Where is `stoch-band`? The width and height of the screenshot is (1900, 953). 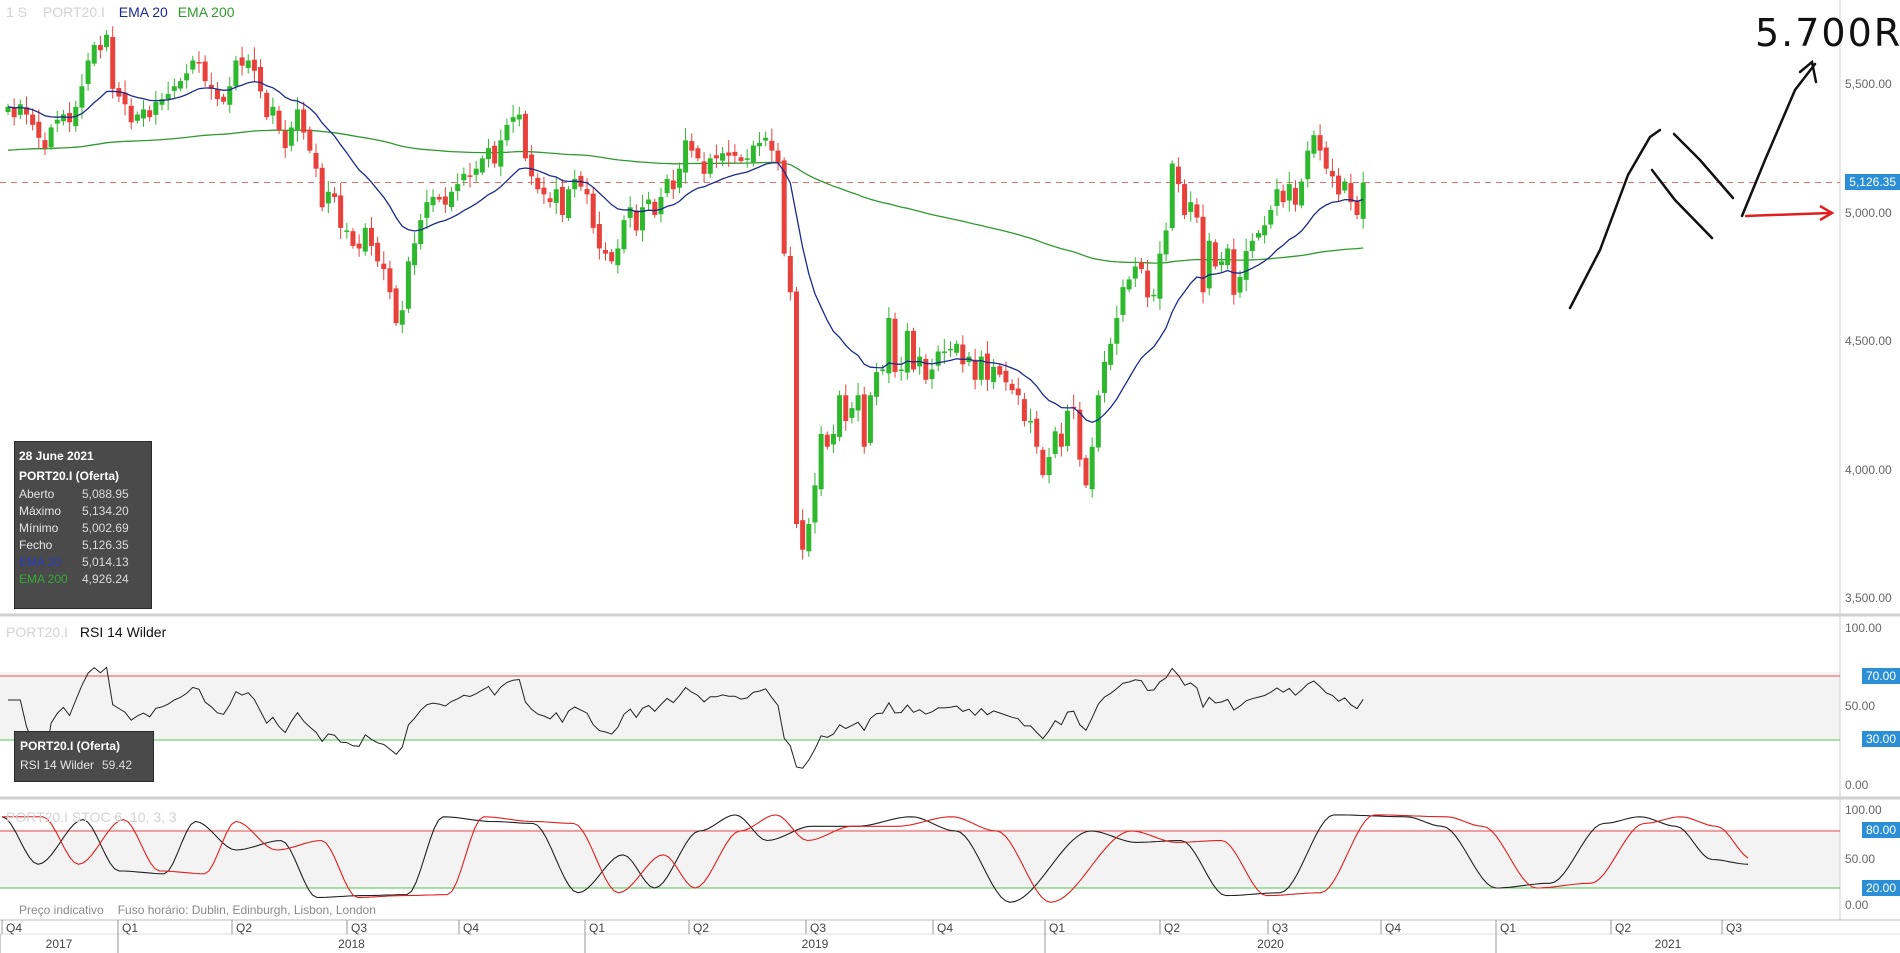
stoch-band is located at coordinates (920, 858).